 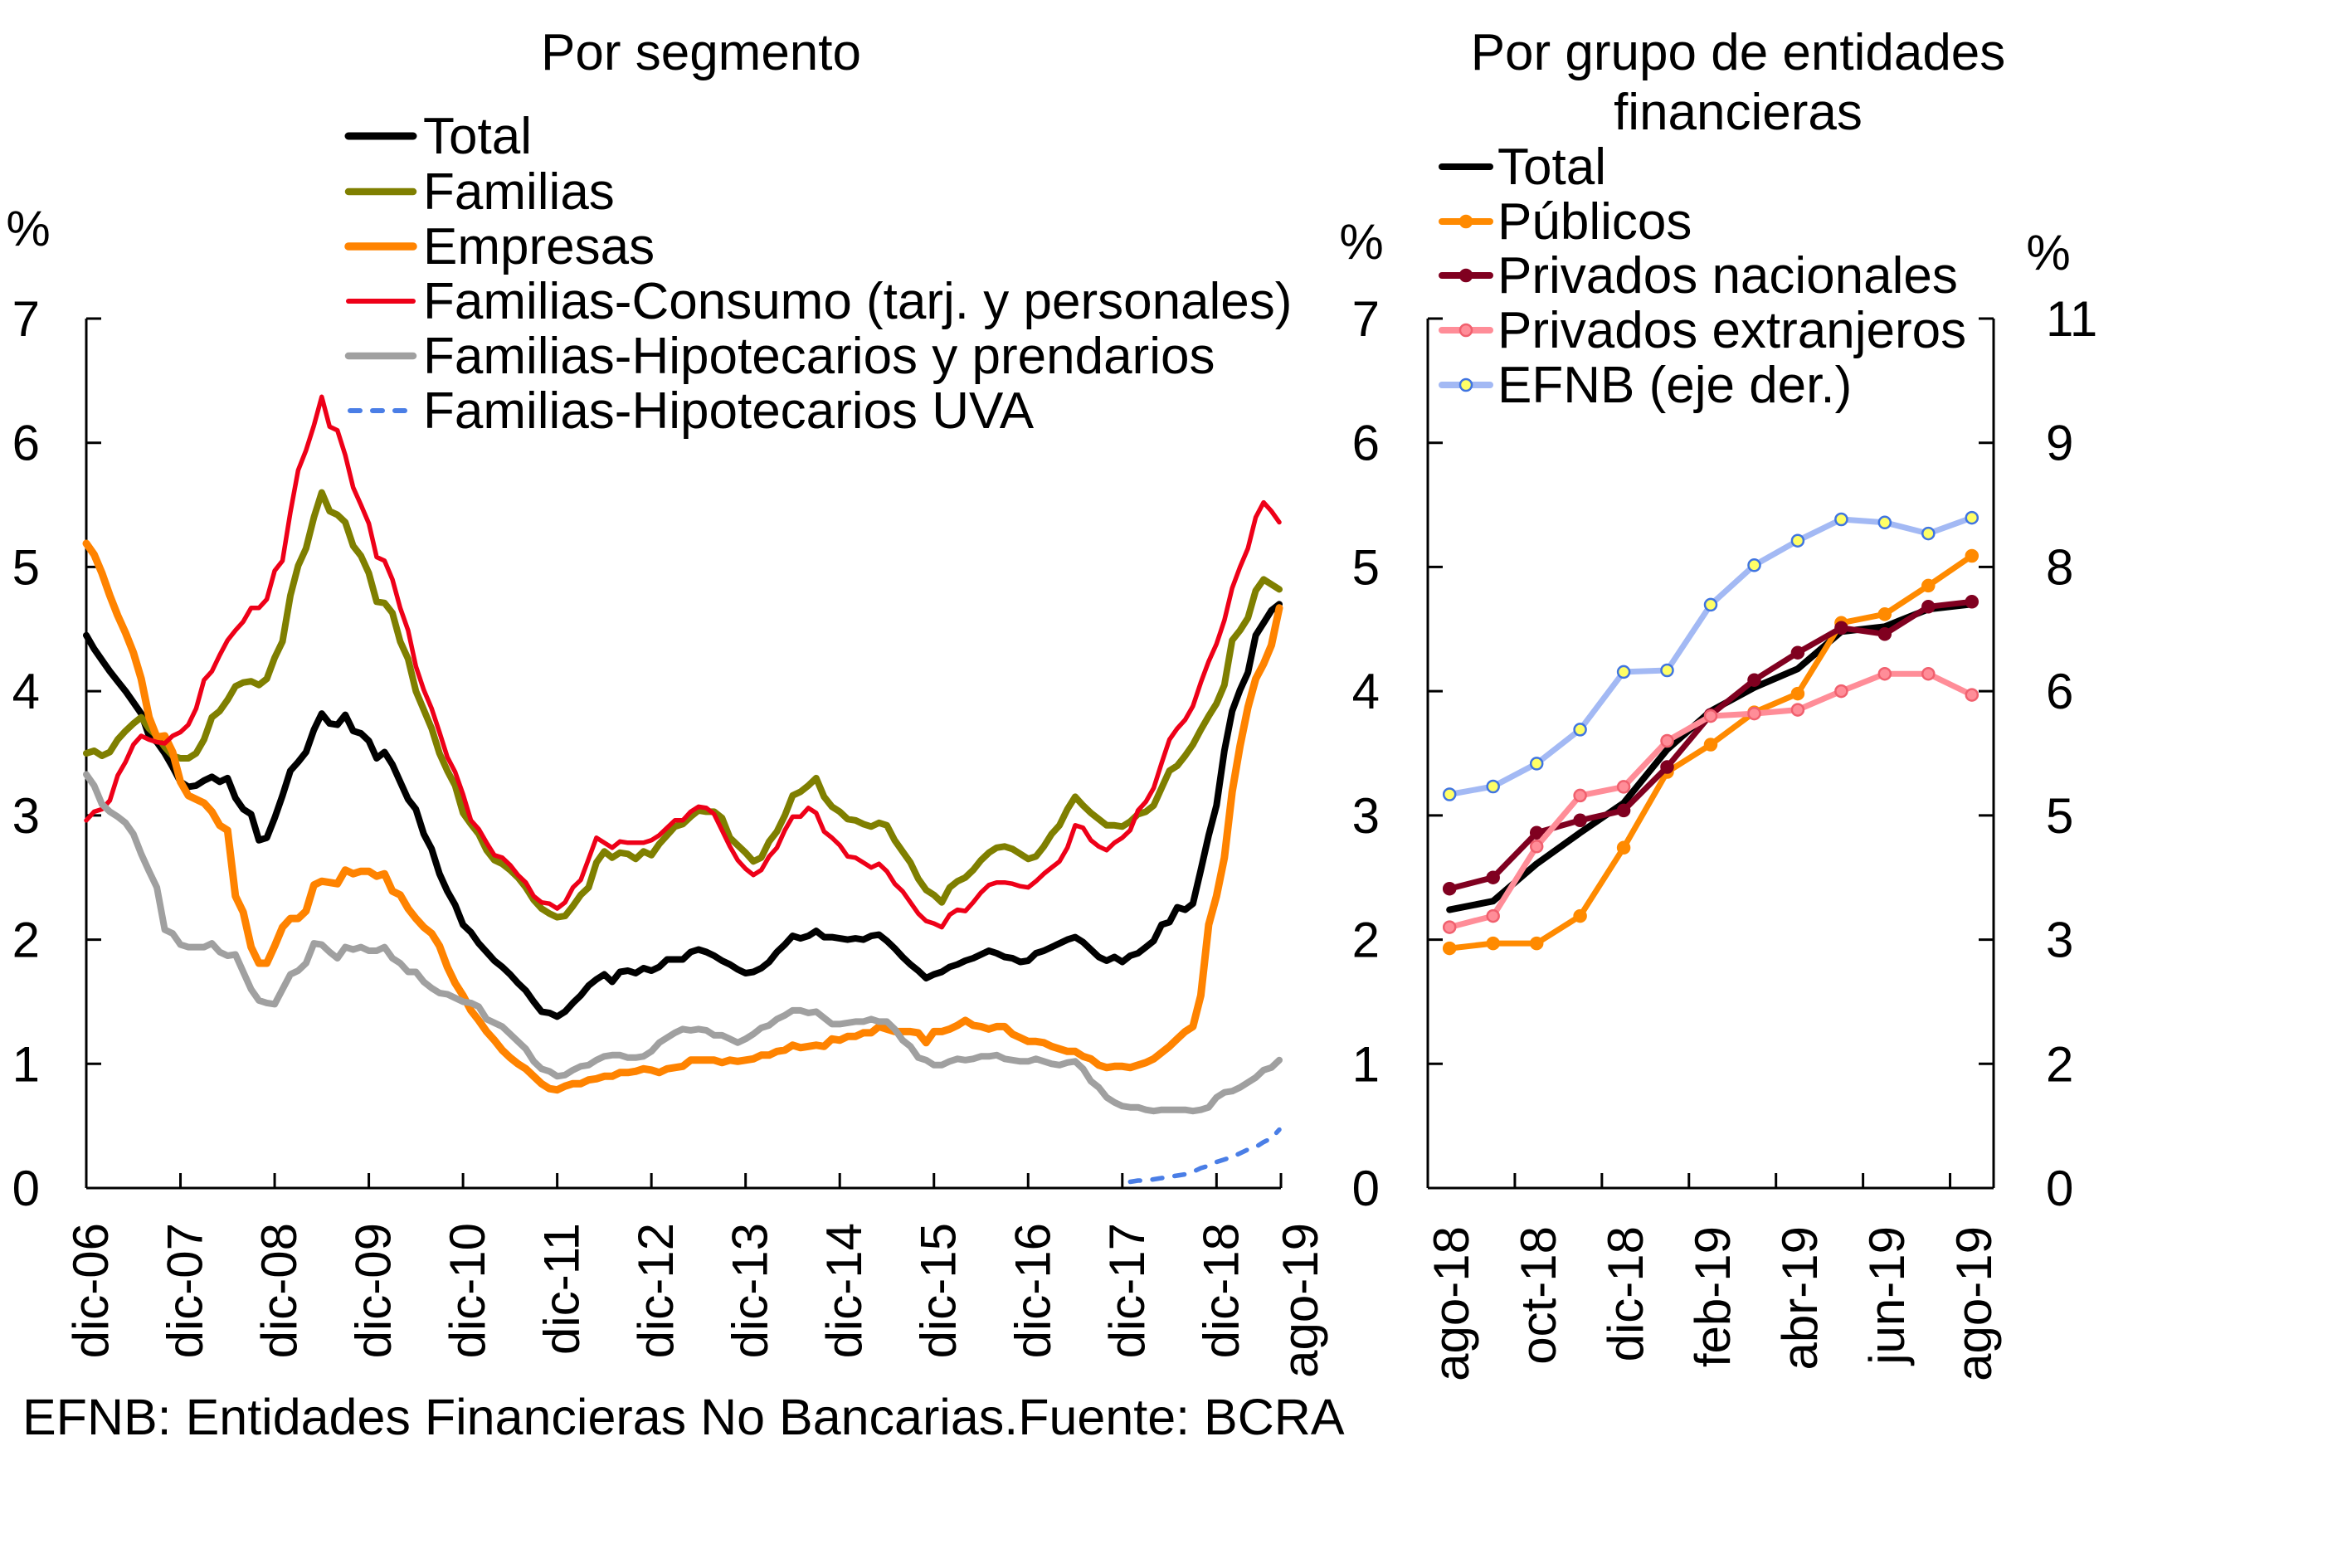 What do you see at coordinates (26, 567) in the screenshot?
I see `left-y-tick-label: 5` at bounding box center [26, 567].